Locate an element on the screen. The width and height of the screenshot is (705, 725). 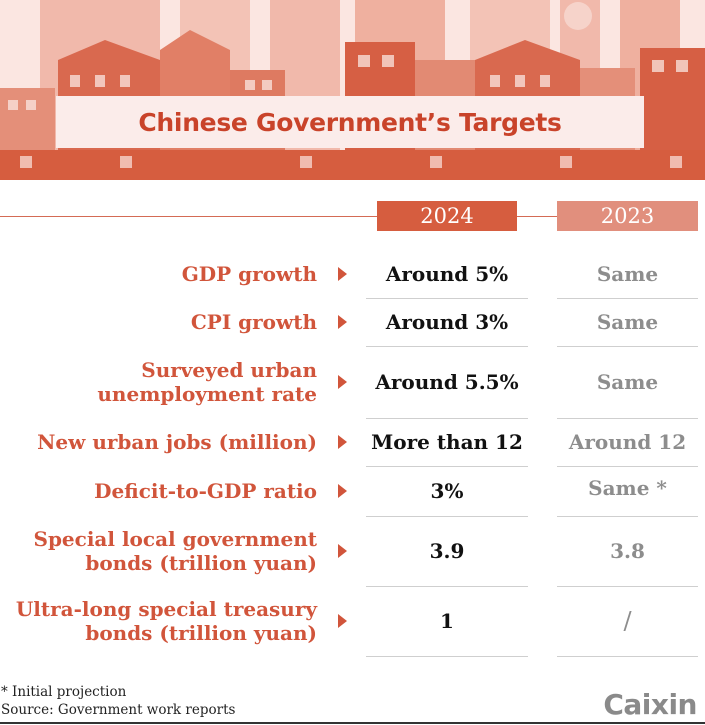
value-2024: 3.9 is located at coordinates (447, 551).